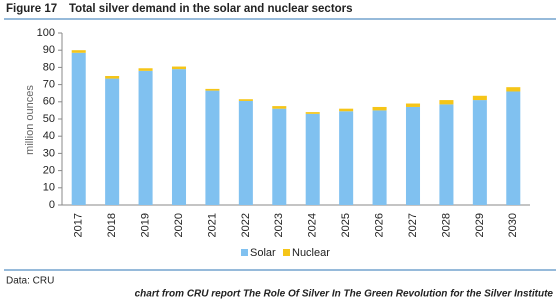  What do you see at coordinates (52, 205) in the screenshot?
I see `y-tick-label: 0` at bounding box center [52, 205].